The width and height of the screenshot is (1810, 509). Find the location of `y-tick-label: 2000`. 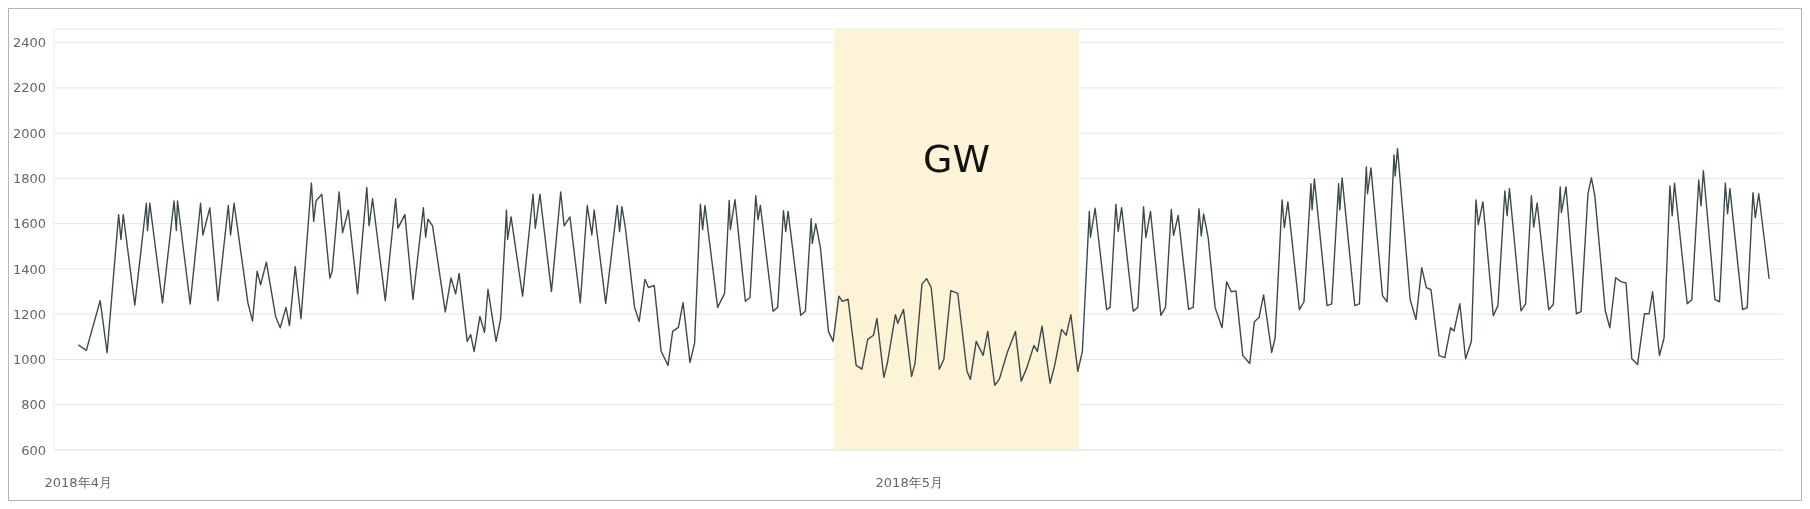

y-tick-label: 2000 is located at coordinates (29, 133).